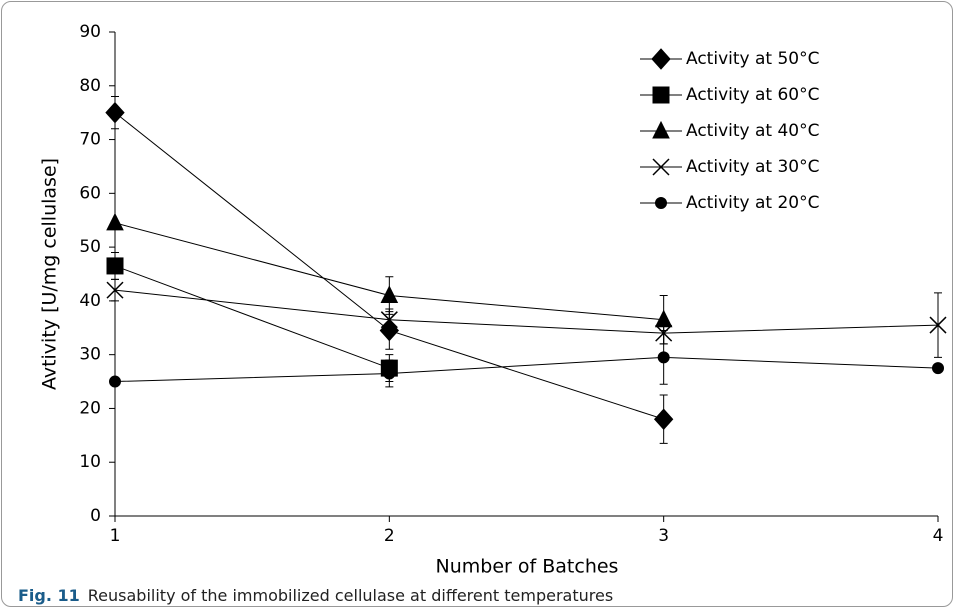 This screenshot has height=610, width=956. What do you see at coordinates (90, 140) in the screenshot?
I see `y-tick-label: 70` at bounding box center [90, 140].